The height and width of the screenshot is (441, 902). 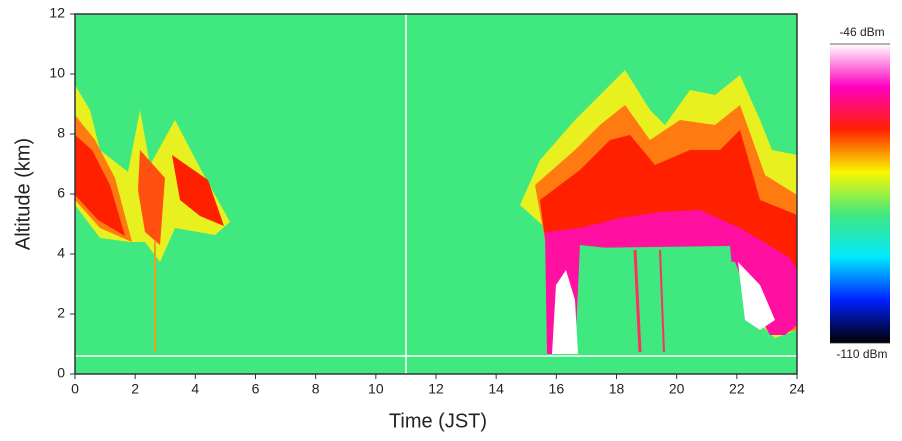 What do you see at coordinates (438, 421) in the screenshot?
I see `x-axis-label: Time (JST)` at bounding box center [438, 421].